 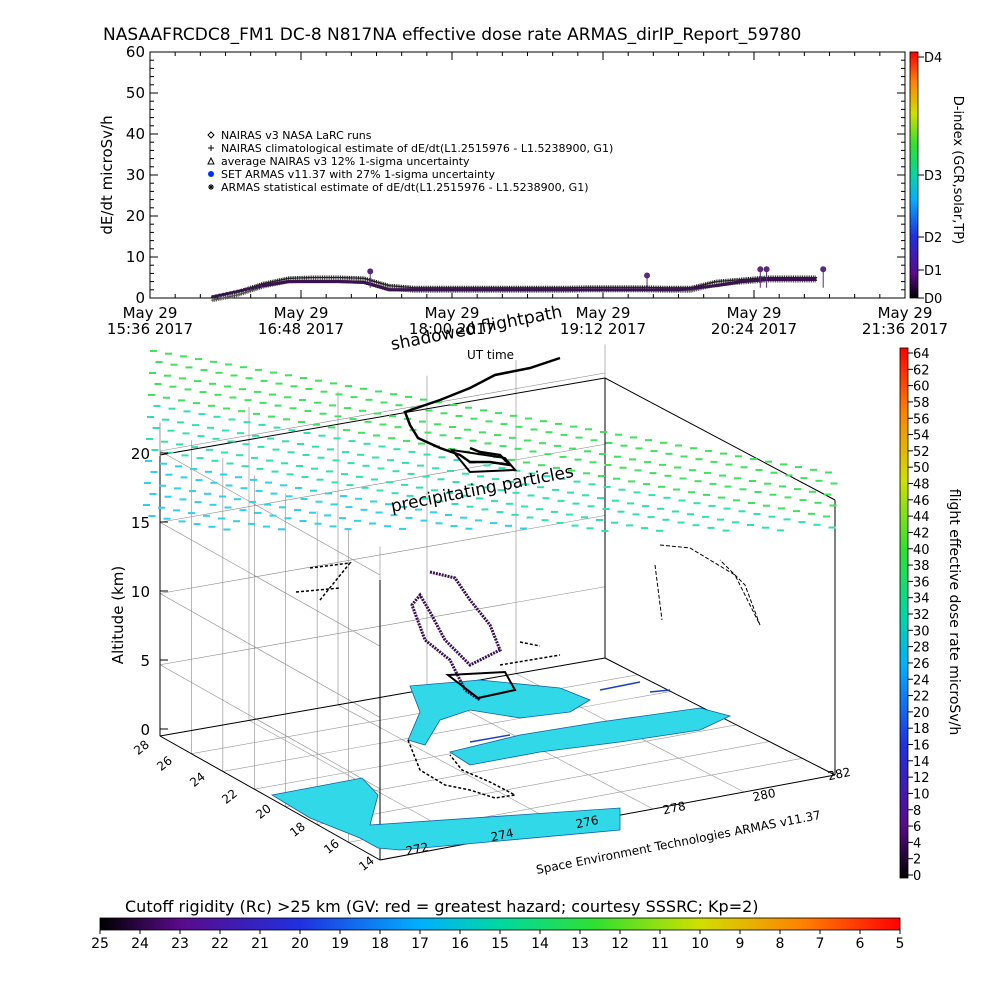 I want to click on dose-rate-tick-label: 64, so click(x=921, y=354).